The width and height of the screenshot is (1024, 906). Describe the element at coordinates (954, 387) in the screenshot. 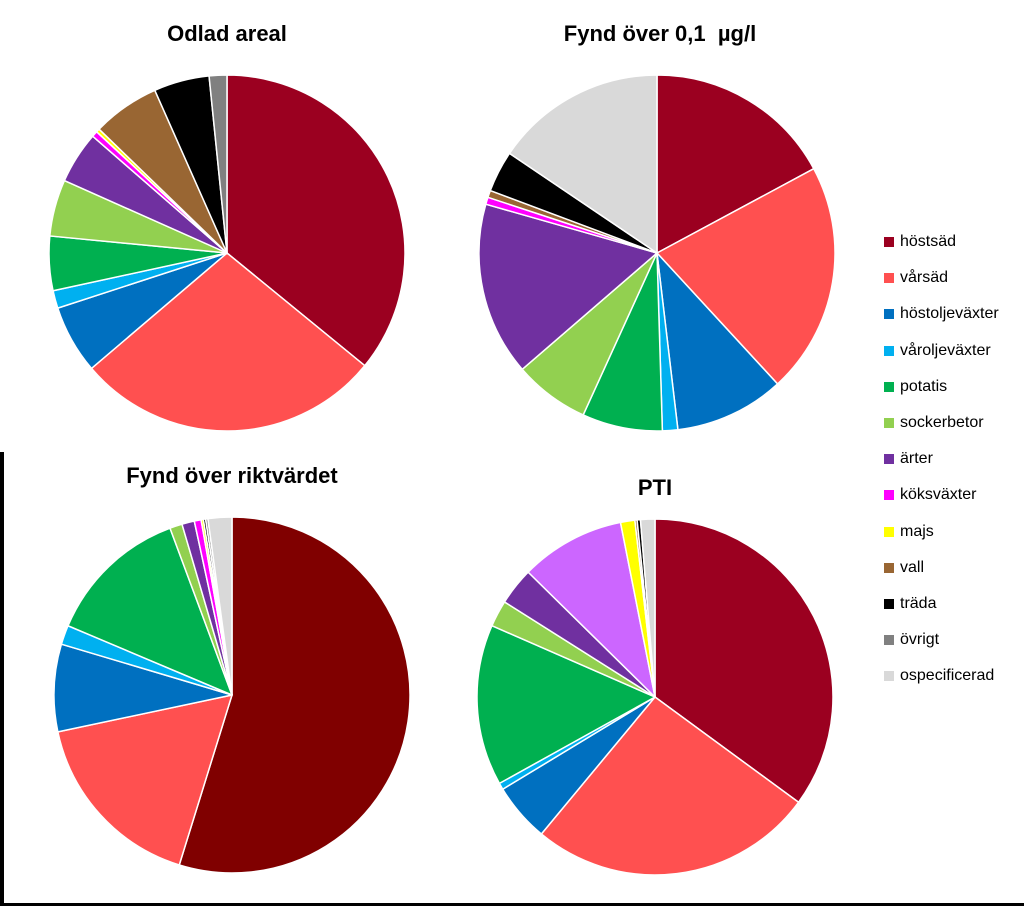

I see `legend-item-potatis: potatis` at that location.